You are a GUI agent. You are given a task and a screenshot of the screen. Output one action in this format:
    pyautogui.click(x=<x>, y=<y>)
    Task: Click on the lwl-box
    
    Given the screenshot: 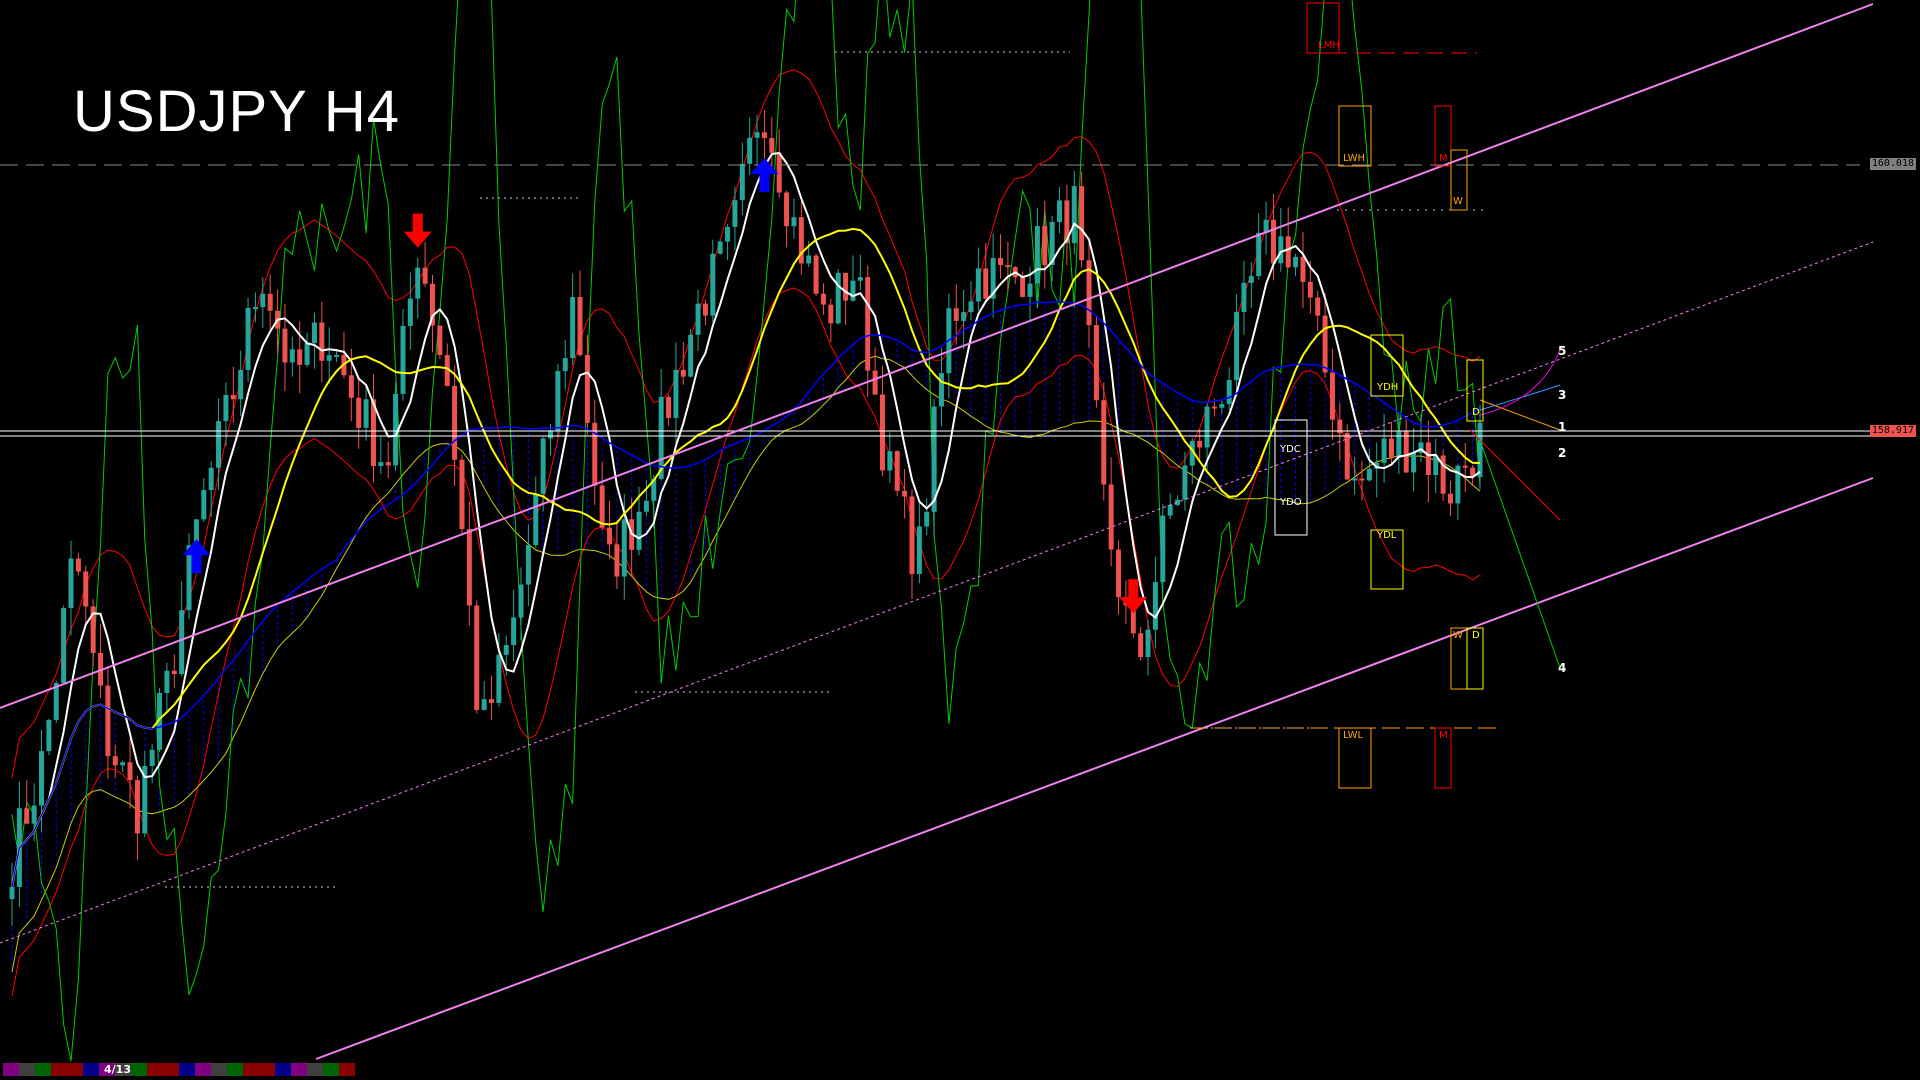 What is the action you would take?
    pyautogui.click(x=1355, y=758)
    